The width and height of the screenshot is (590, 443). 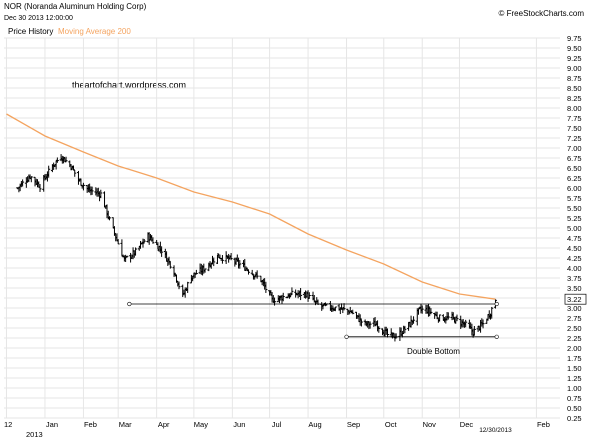 What do you see at coordinates (574, 368) in the screenshot?
I see `y-tick-label: 1.50` at bounding box center [574, 368].